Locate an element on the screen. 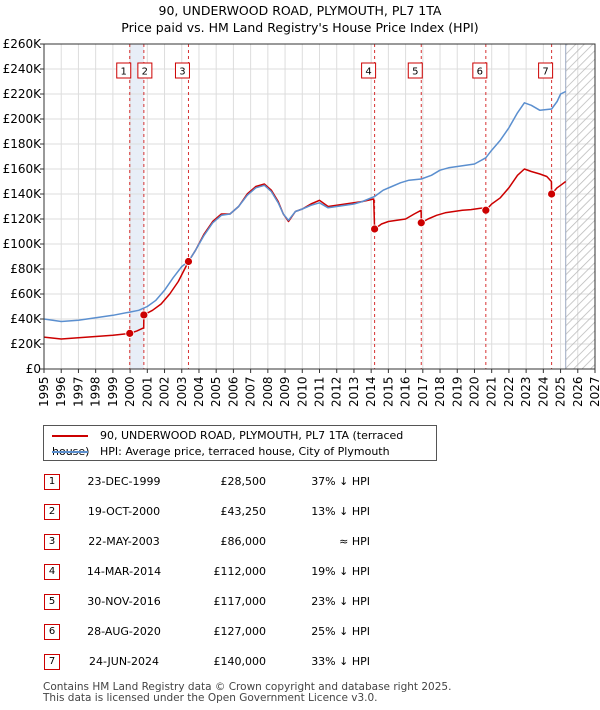 The height and width of the screenshot is (710, 600). x-tick-label: 2006 is located at coordinates (233, 391).